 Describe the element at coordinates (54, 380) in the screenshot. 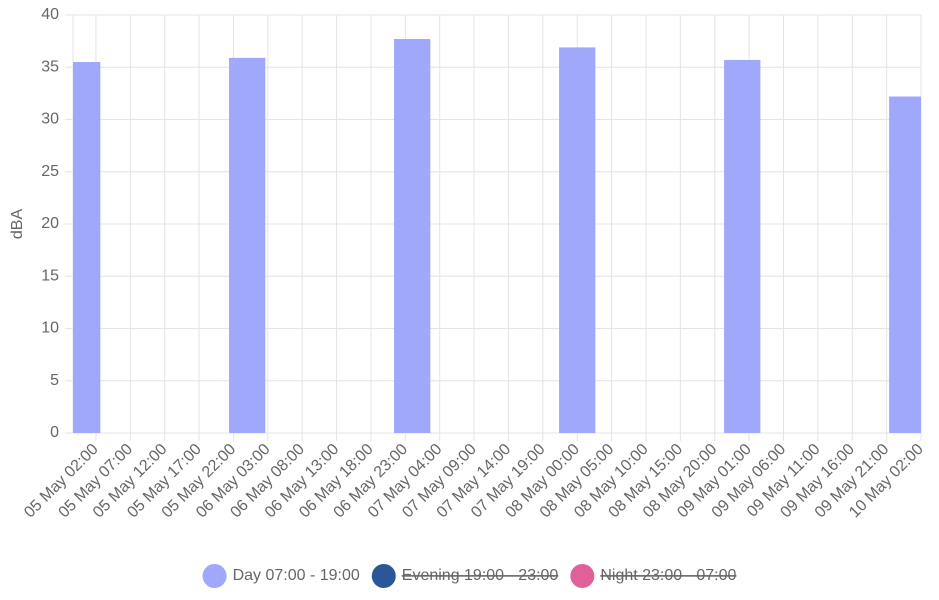

I see `y-tick-label: 5` at that location.